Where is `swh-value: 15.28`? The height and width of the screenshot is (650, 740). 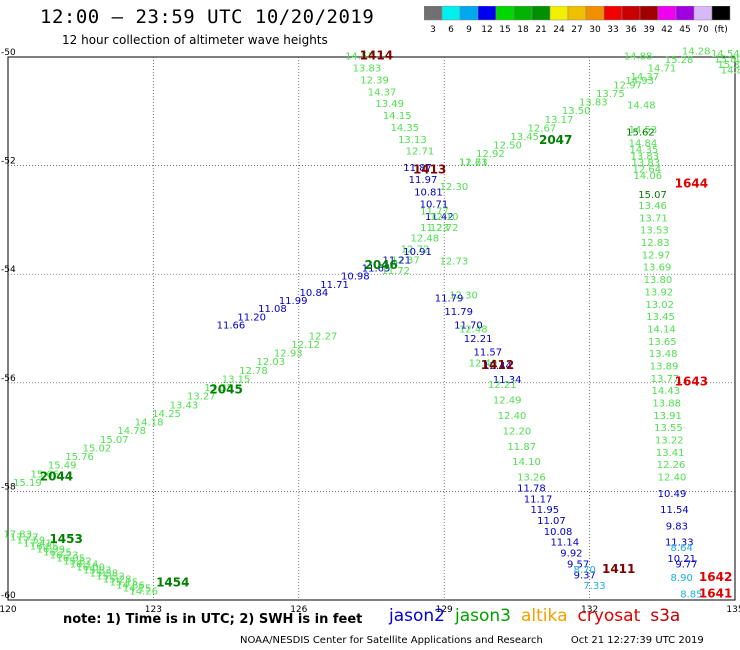
swh-value: 15.28 is located at coordinates (679, 60).